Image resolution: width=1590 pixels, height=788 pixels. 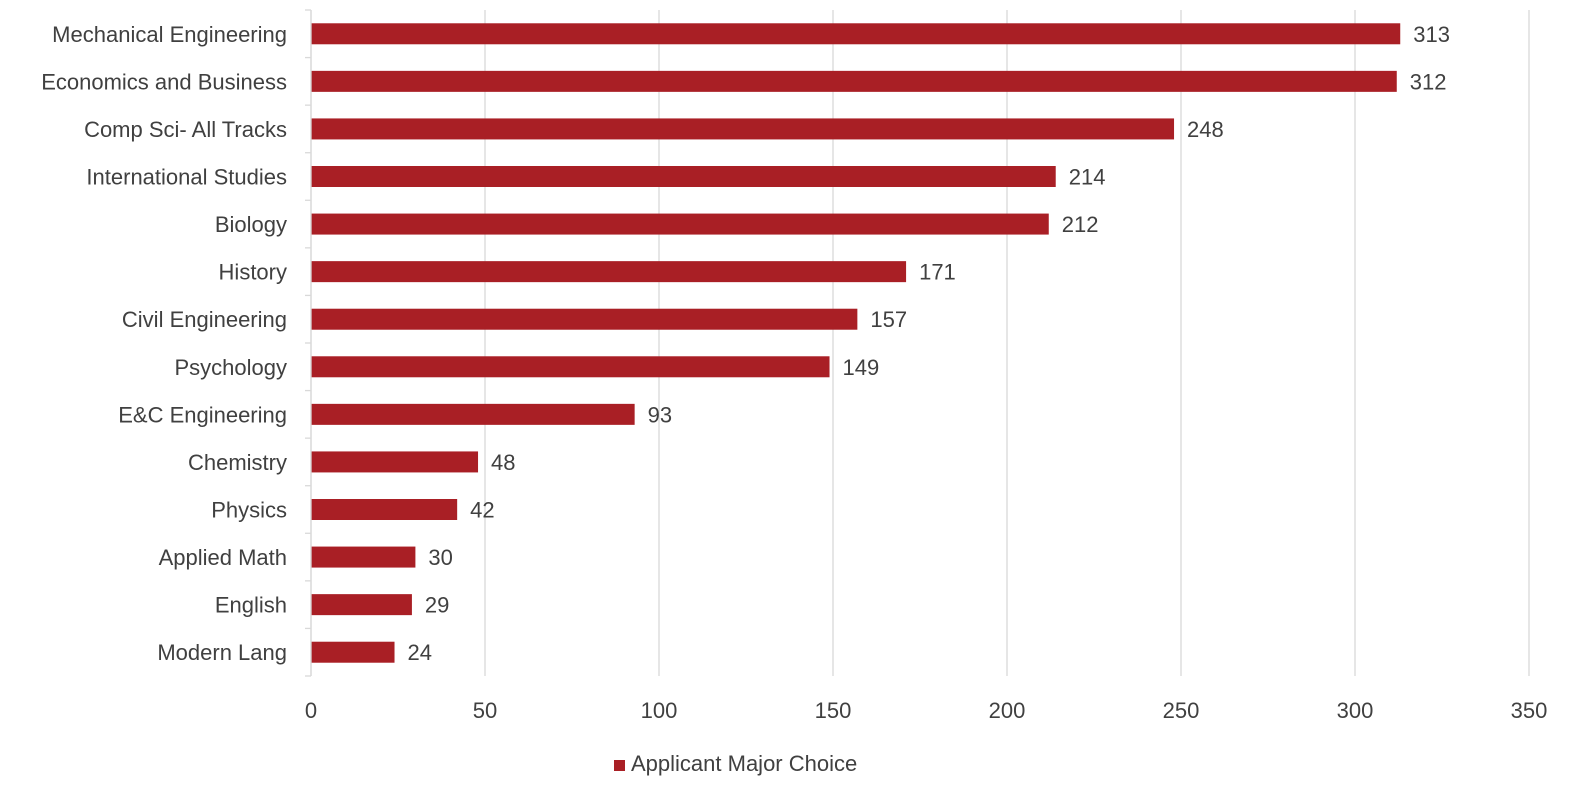 What do you see at coordinates (744, 763) in the screenshot?
I see `legend-series-name: Applicant Major Choice` at bounding box center [744, 763].